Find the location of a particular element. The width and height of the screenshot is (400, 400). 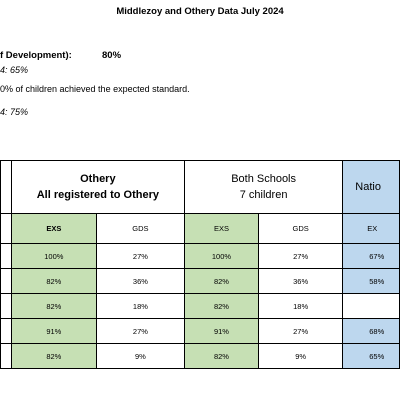

othery-exs-header: EXS is located at coordinates (53, 228).